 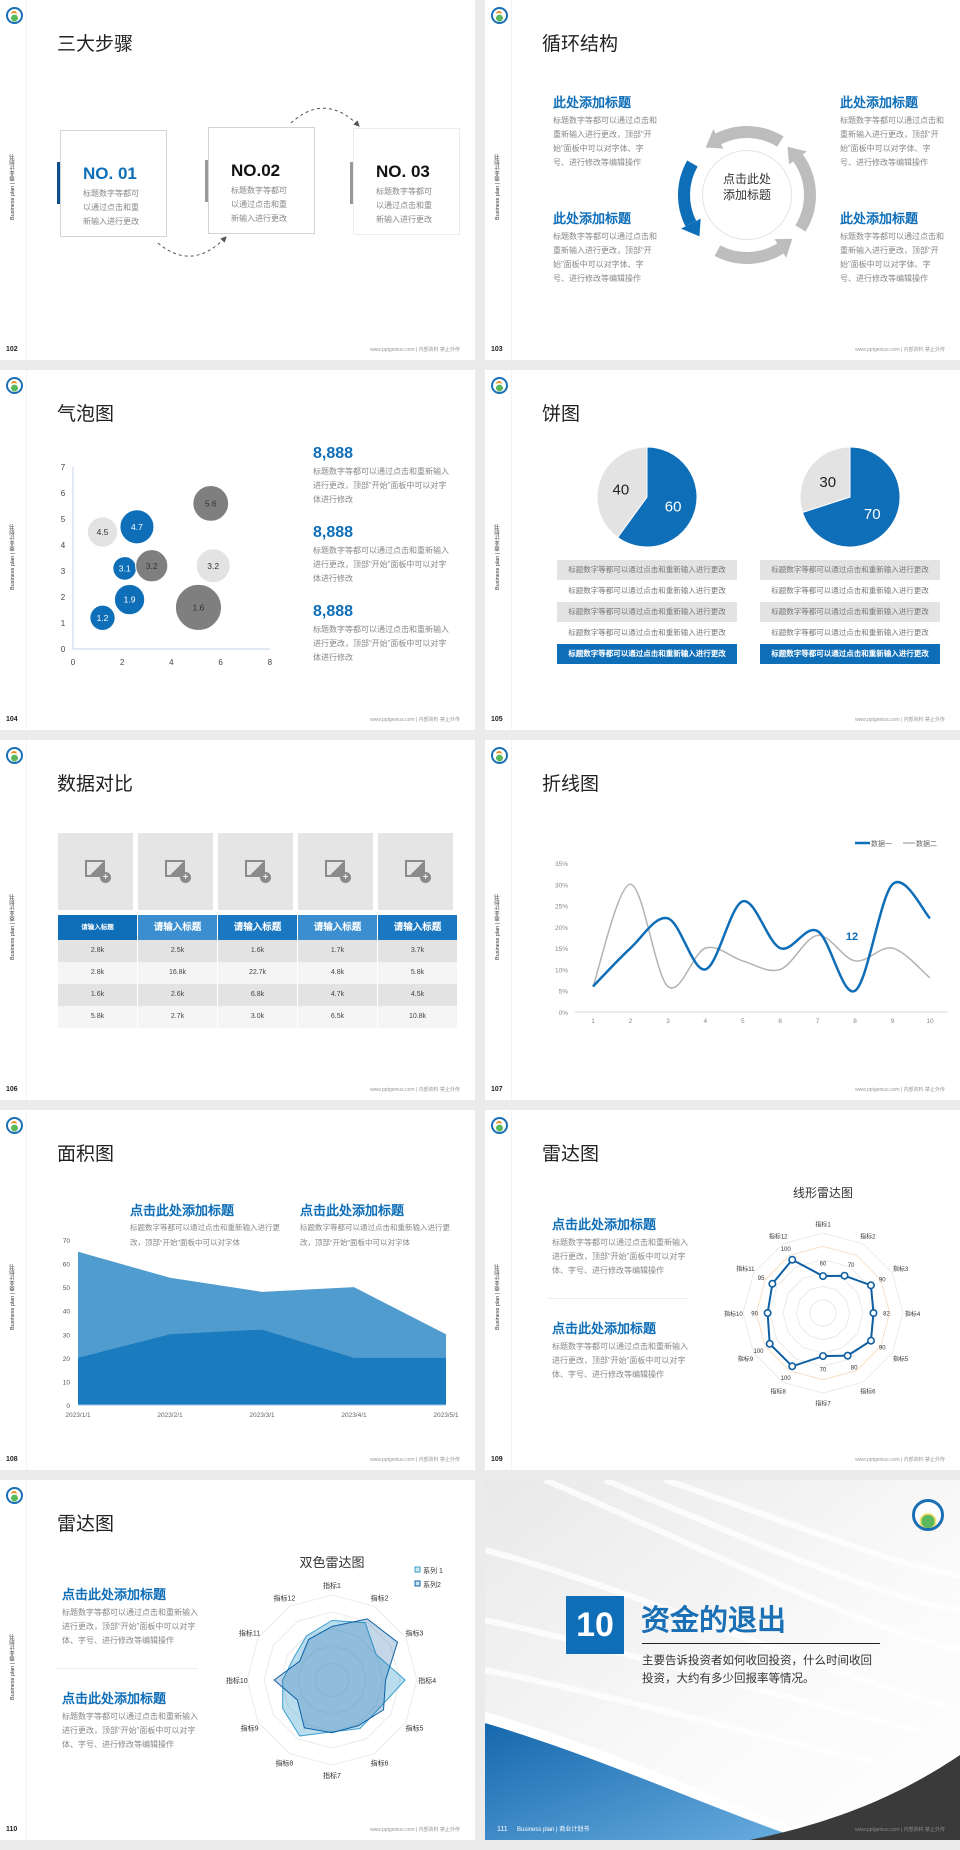 What do you see at coordinates (868, 1392) in the screenshot?
I see `radar-axis-label: 指标6` at bounding box center [868, 1392].